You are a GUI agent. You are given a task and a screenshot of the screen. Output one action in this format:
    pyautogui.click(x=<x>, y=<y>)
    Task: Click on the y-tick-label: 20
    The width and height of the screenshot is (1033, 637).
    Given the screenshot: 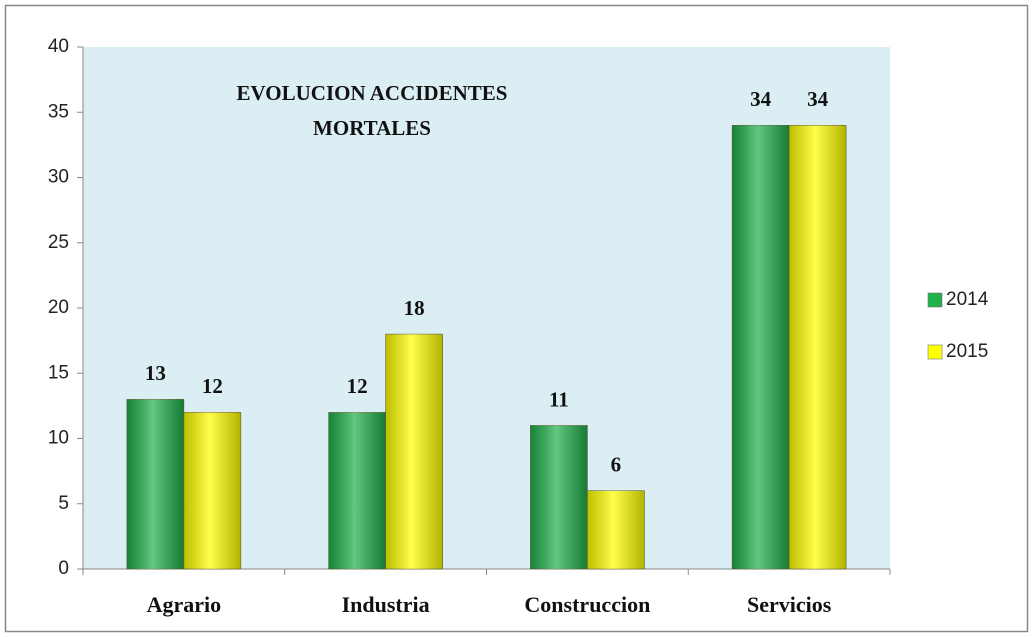 What is the action you would take?
    pyautogui.click(x=58, y=307)
    